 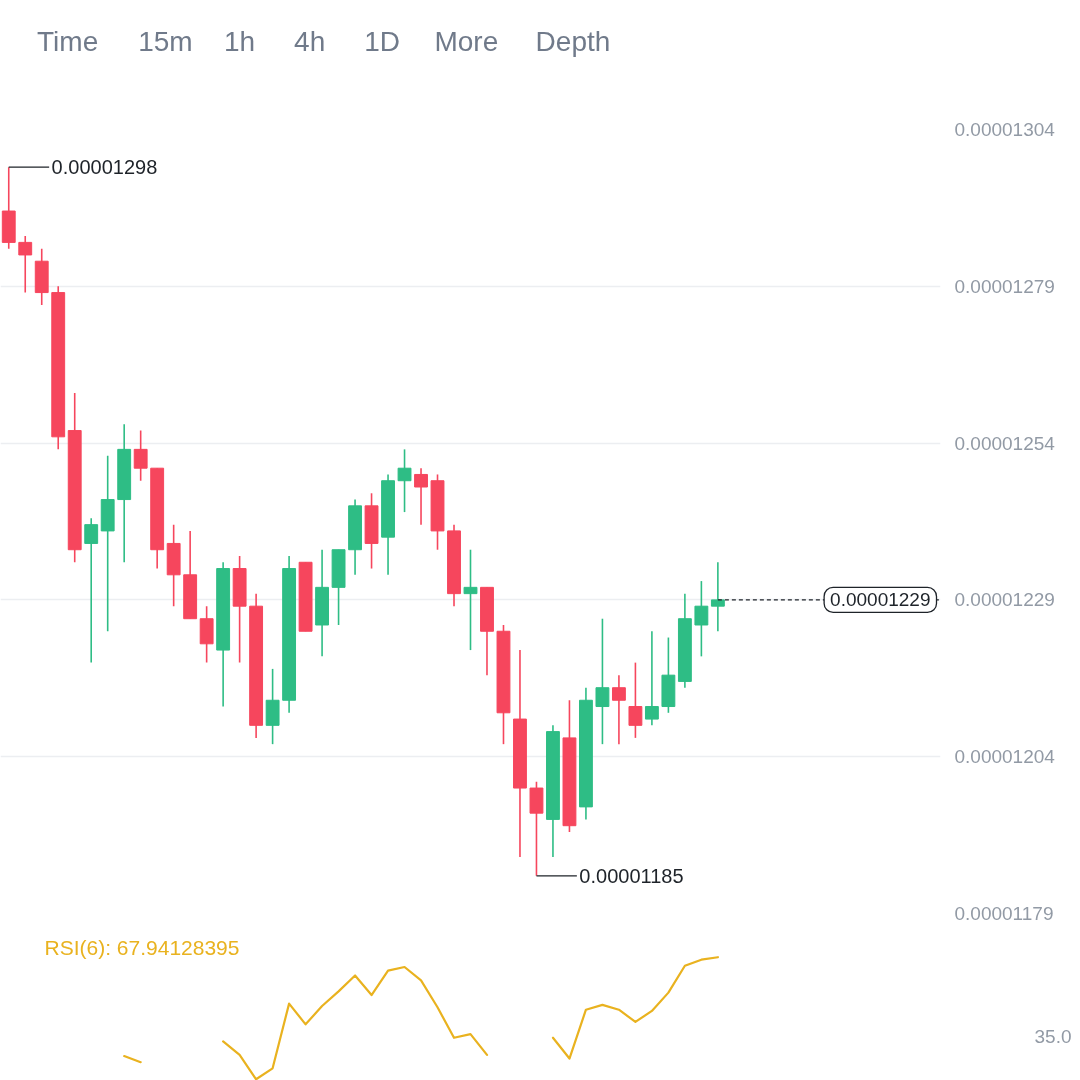 What do you see at coordinates (1005, 129) in the screenshot?
I see `y-tick-label: 0.00001304` at bounding box center [1005, 129].